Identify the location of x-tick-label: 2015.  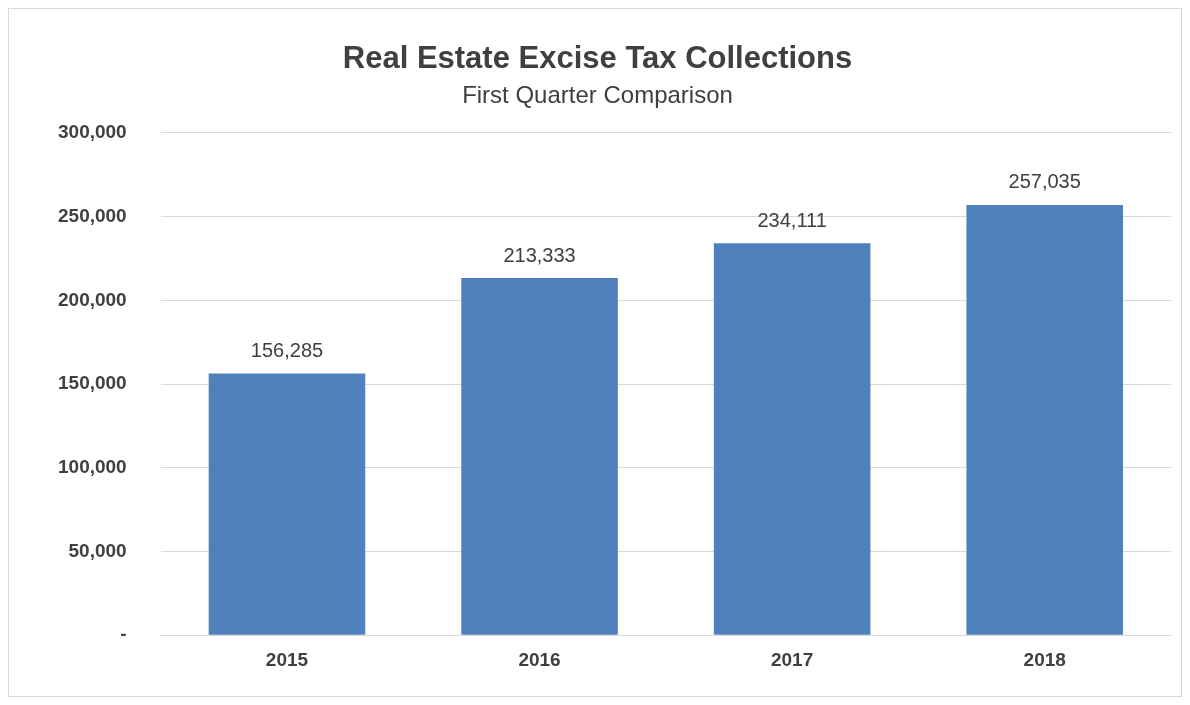
(287, 659).